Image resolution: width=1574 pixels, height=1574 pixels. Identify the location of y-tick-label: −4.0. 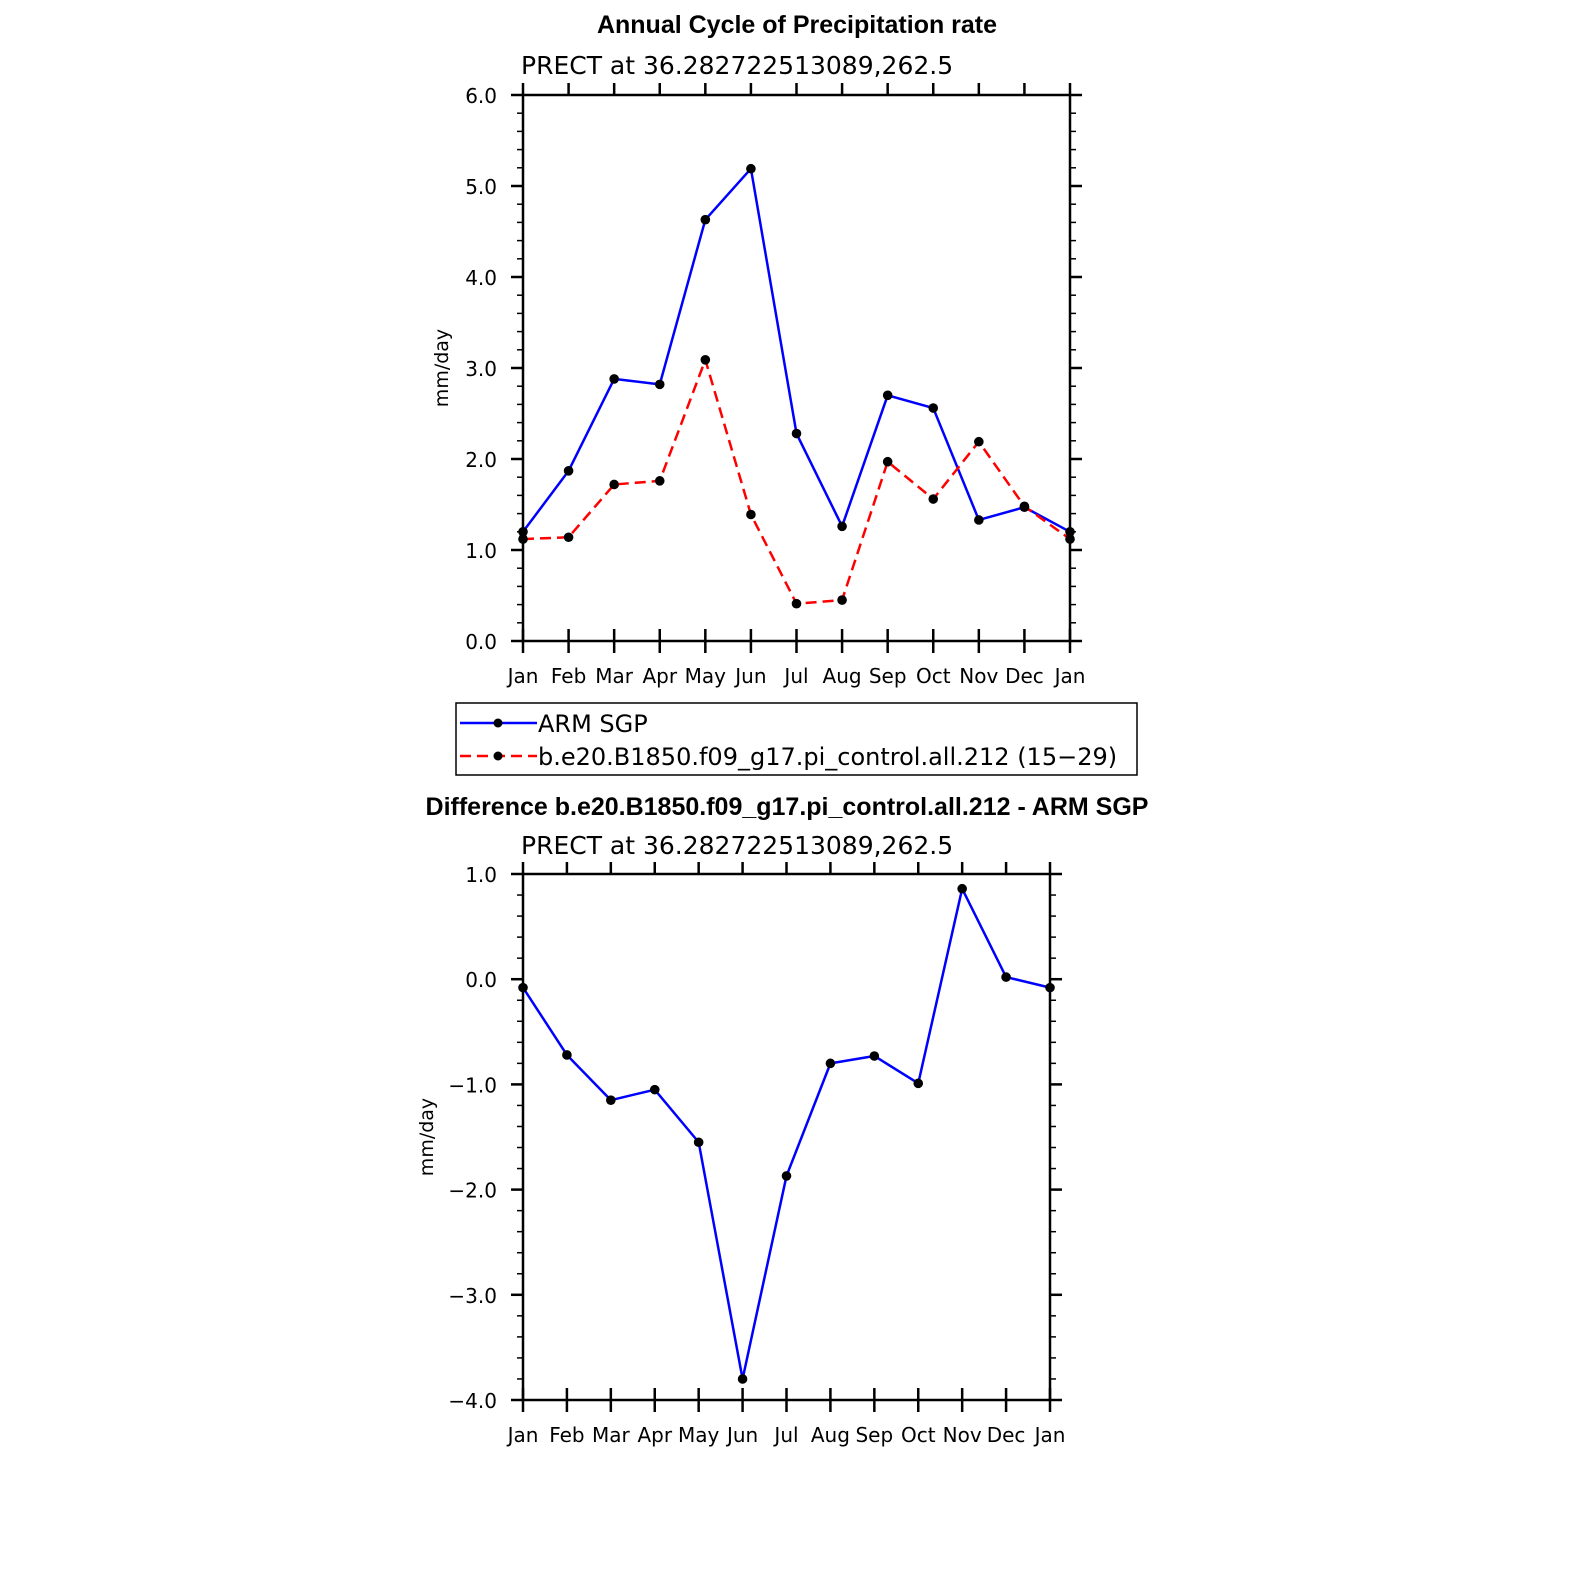
(472, 1401).